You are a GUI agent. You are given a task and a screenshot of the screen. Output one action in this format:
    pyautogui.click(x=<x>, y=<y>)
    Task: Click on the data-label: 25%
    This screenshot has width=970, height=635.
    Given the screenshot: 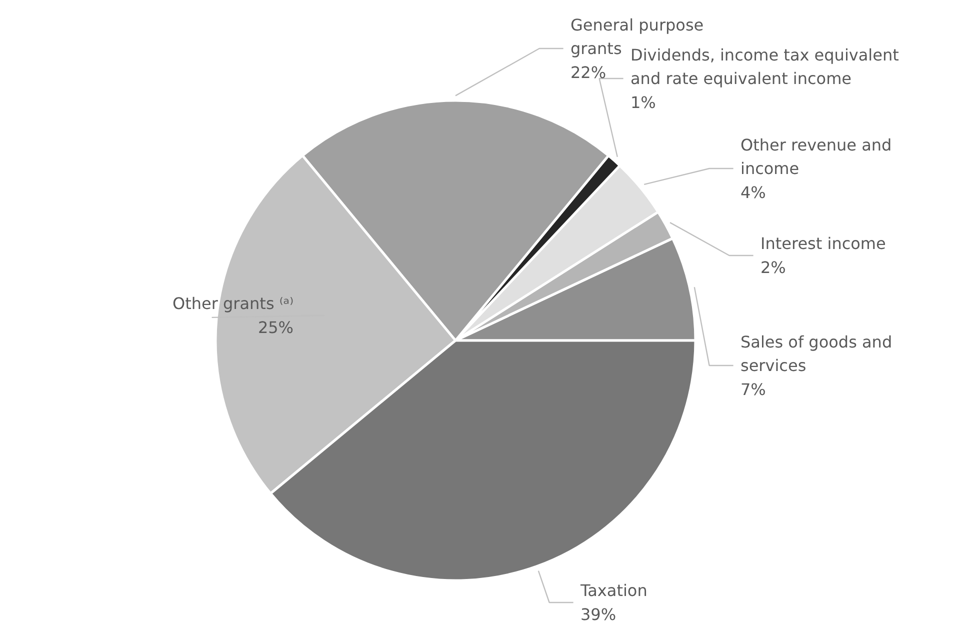 What is the action you would take?
    pyautogui.click(x=276, y=327)
    